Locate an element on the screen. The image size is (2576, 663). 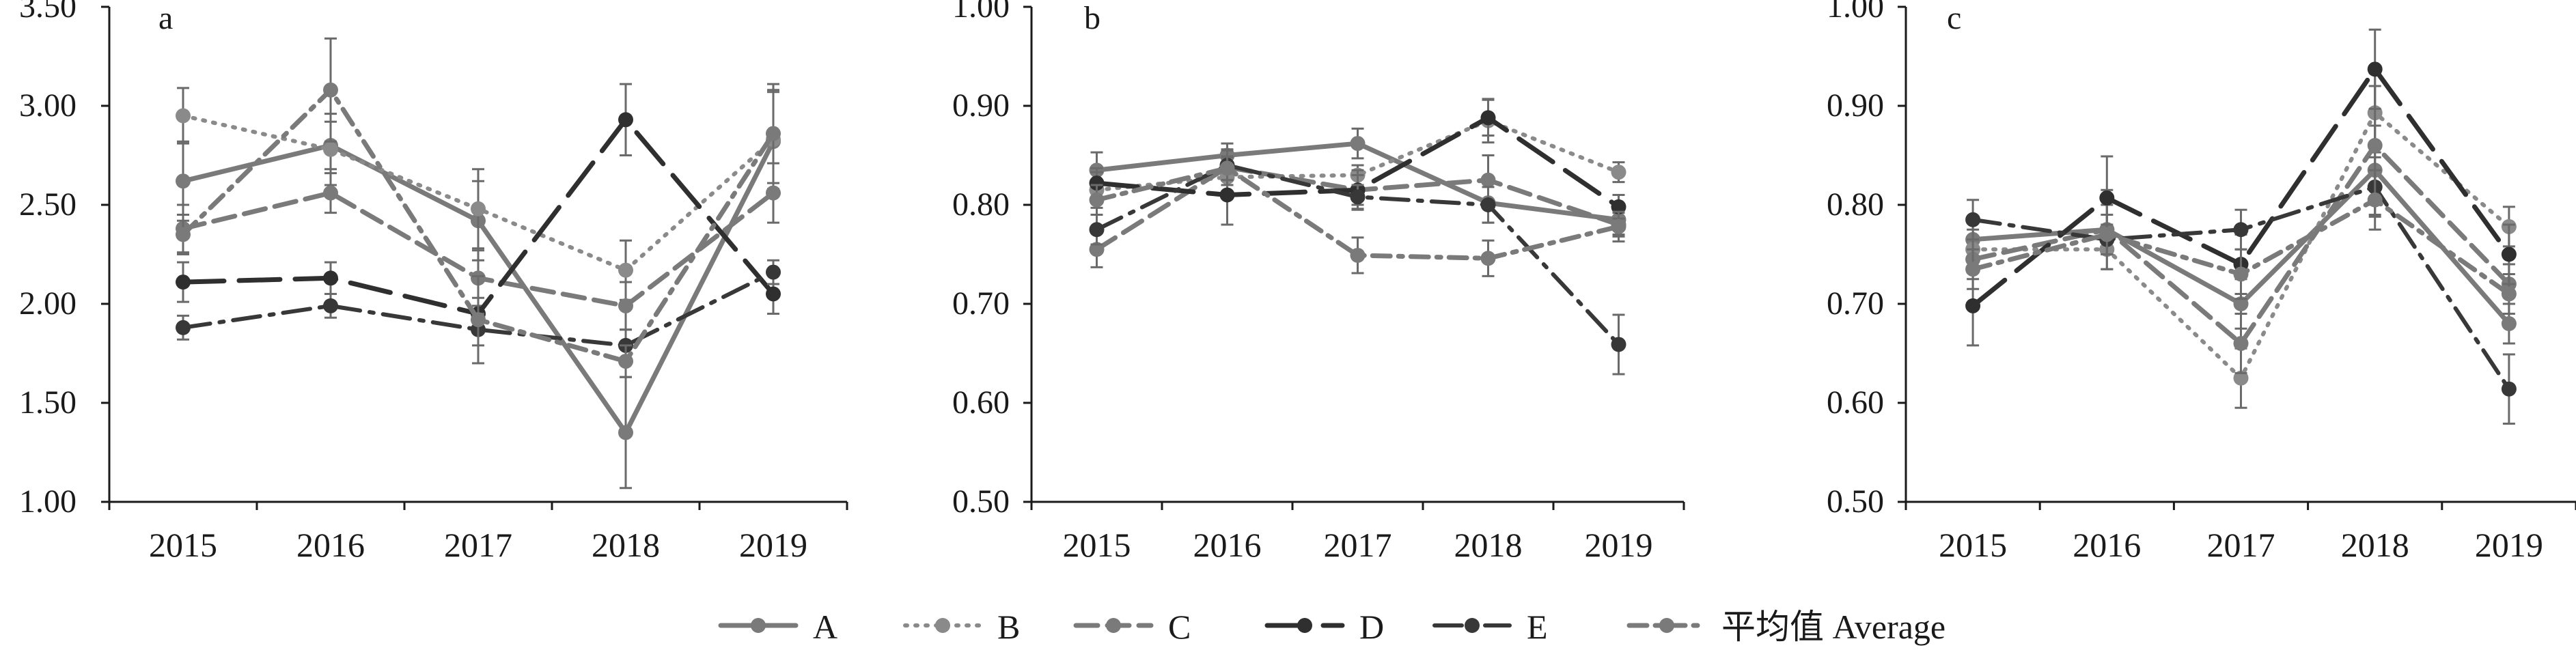
panel-label: c is located at coordinates (1954, 18).